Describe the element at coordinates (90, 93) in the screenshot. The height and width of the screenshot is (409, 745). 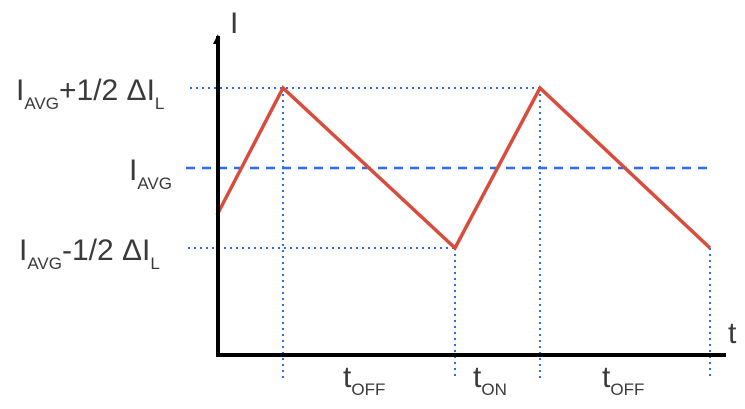
I see `peak-level-label: IAVG+1/2 ΔIL` at that location.